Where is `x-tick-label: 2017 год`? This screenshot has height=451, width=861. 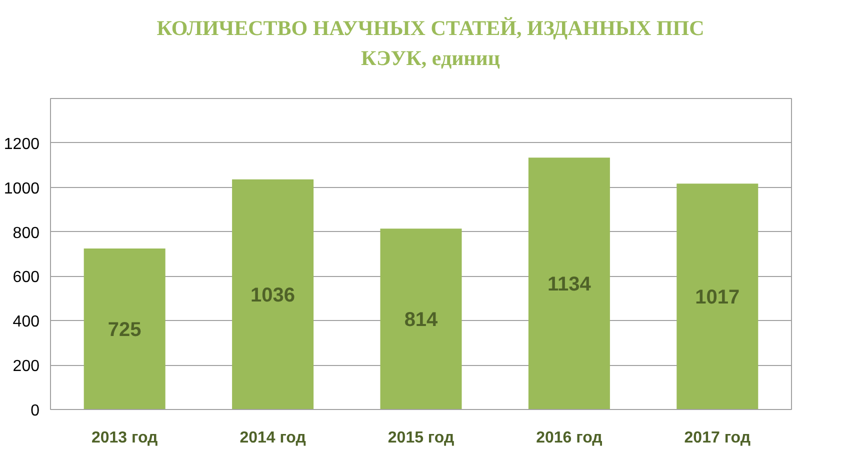 x-tick-label: 2017 год is located at coordinates (717, 438).